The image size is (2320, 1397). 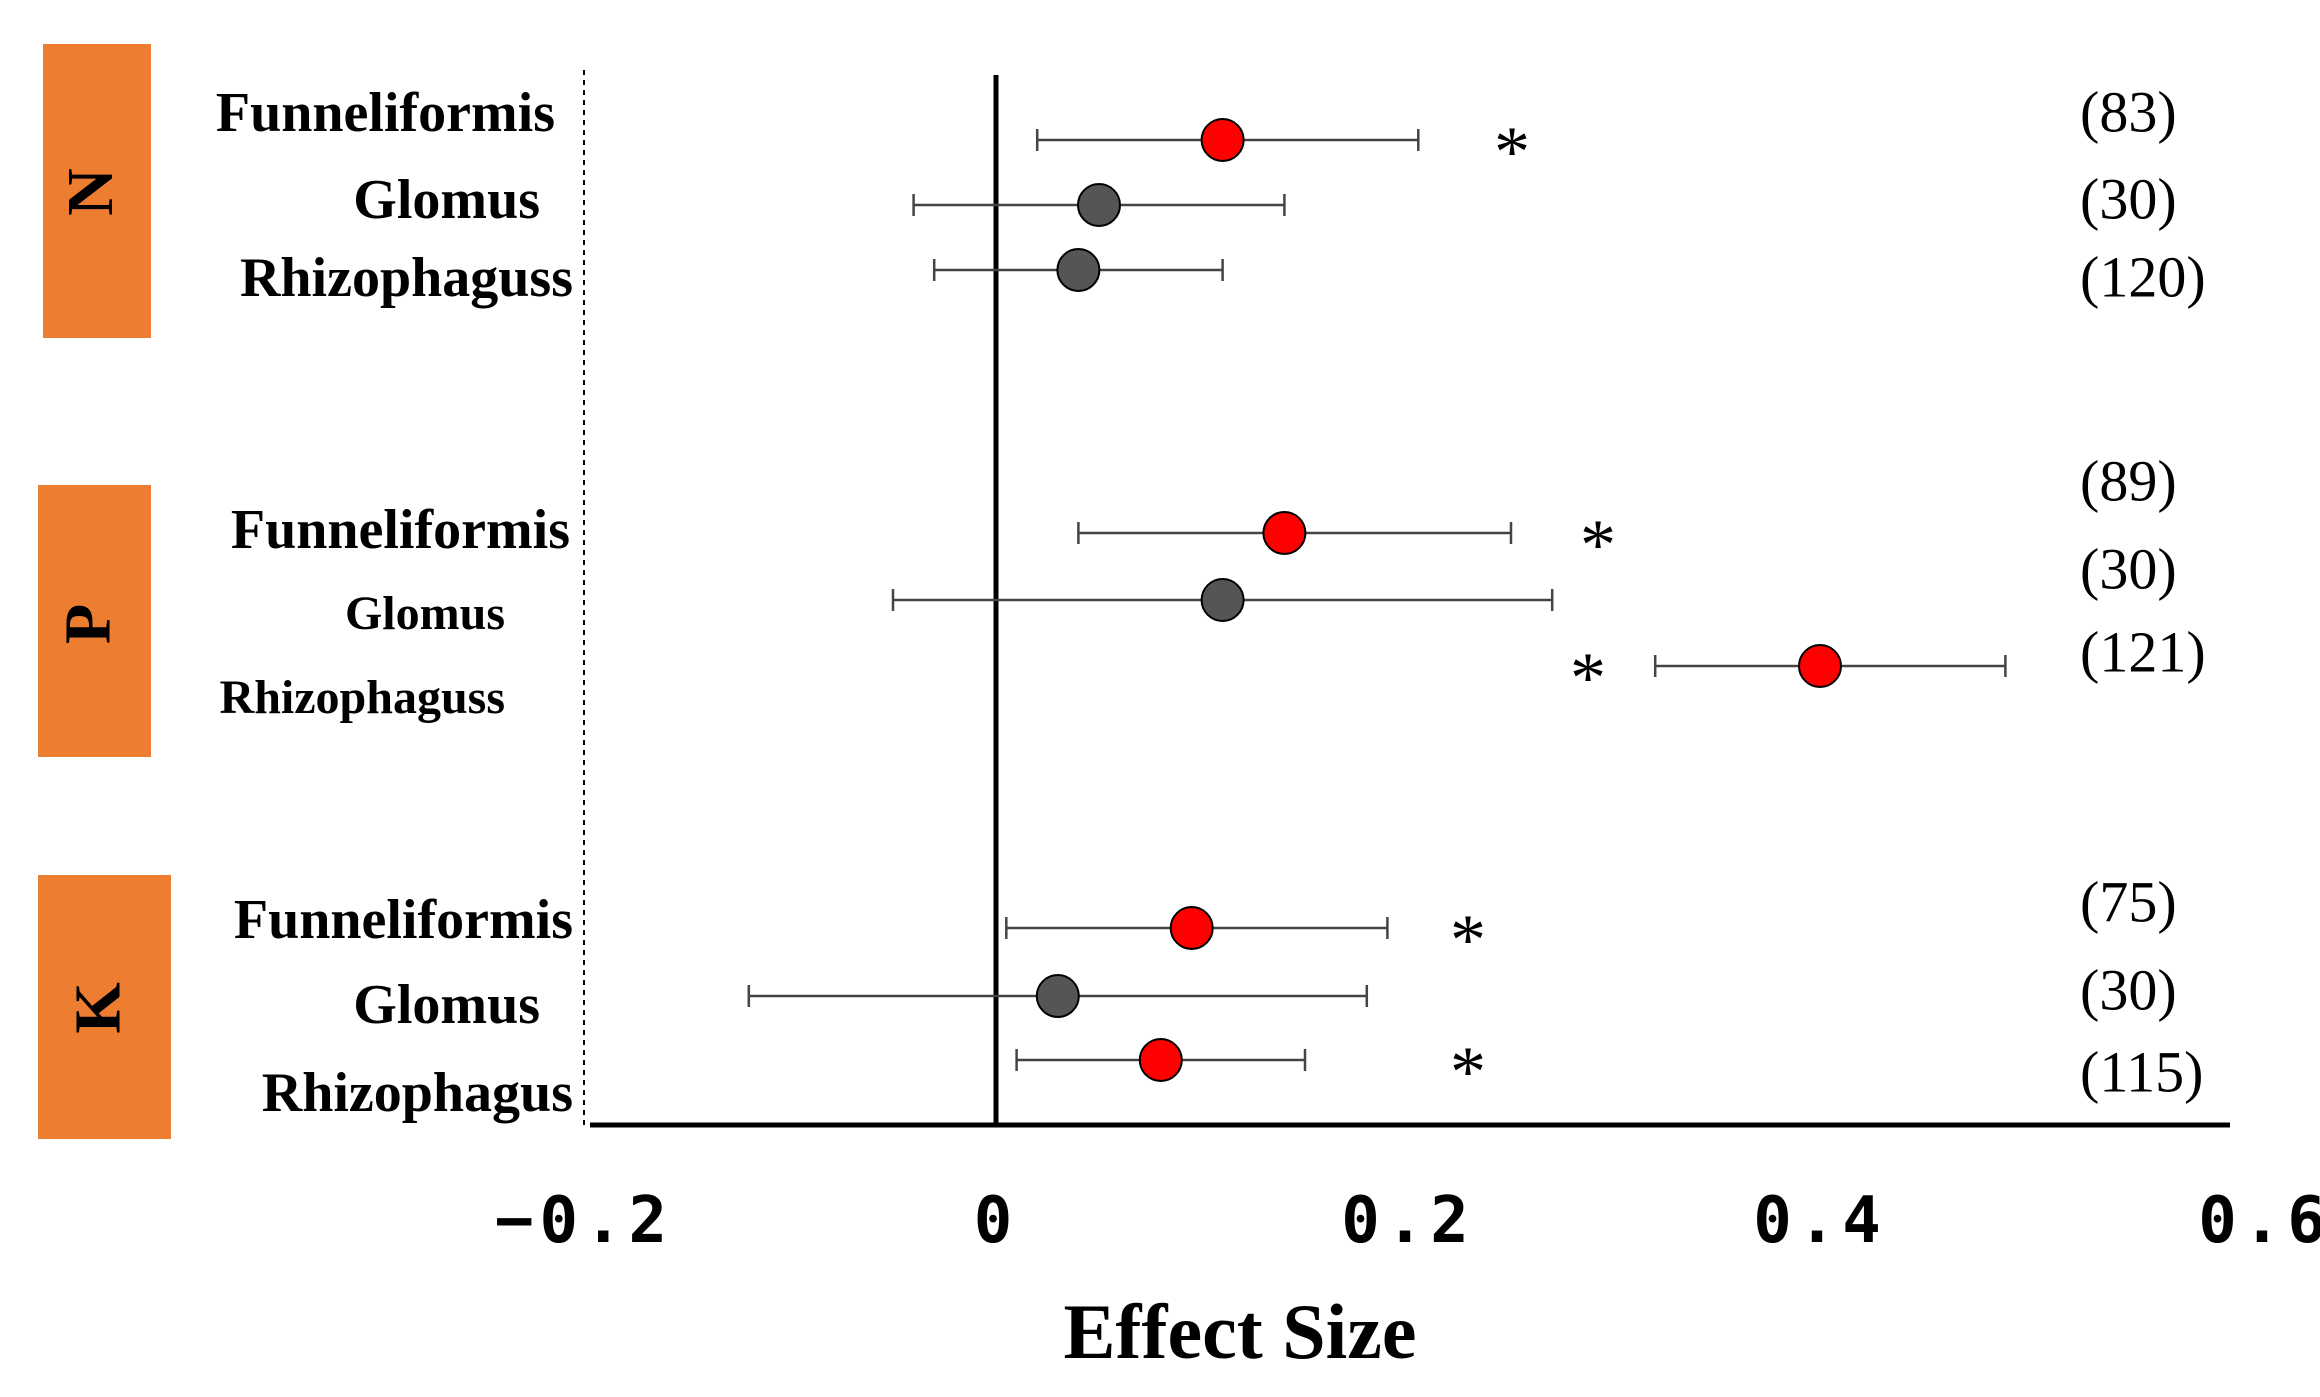 I want to click on sample-count: (75), so click(x=2128, y=901).